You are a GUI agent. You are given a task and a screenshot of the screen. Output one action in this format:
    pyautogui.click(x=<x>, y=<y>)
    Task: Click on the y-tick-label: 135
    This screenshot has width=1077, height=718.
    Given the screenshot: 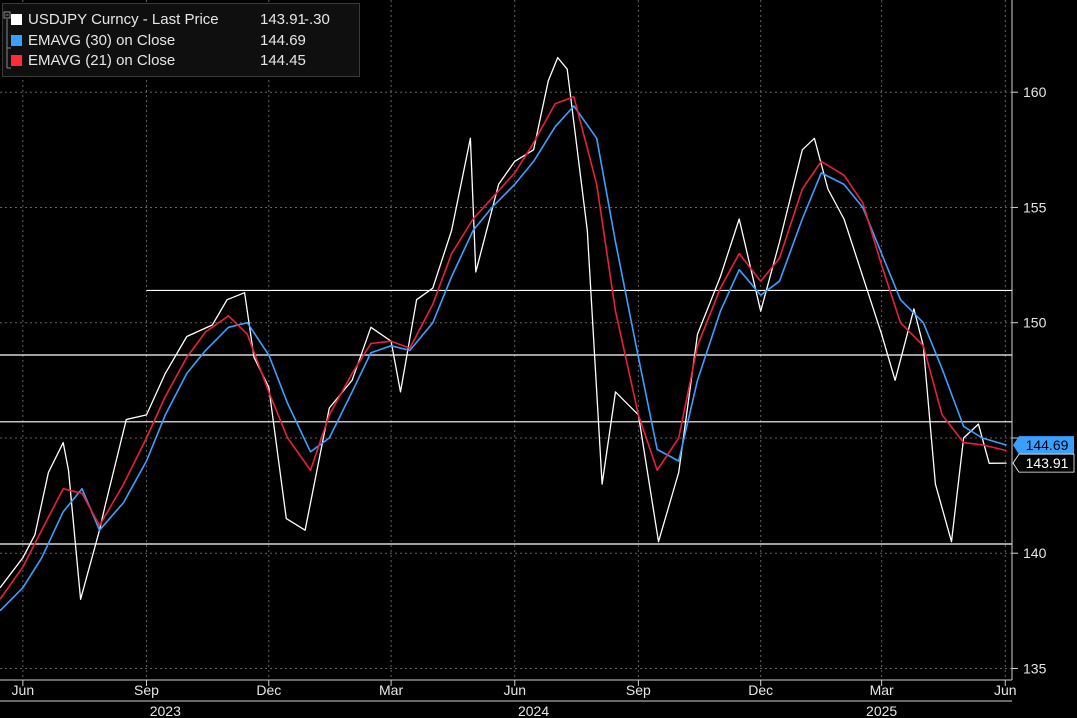 What is the action you would take?
    pyautogui.click(x=1035, y=668)
    